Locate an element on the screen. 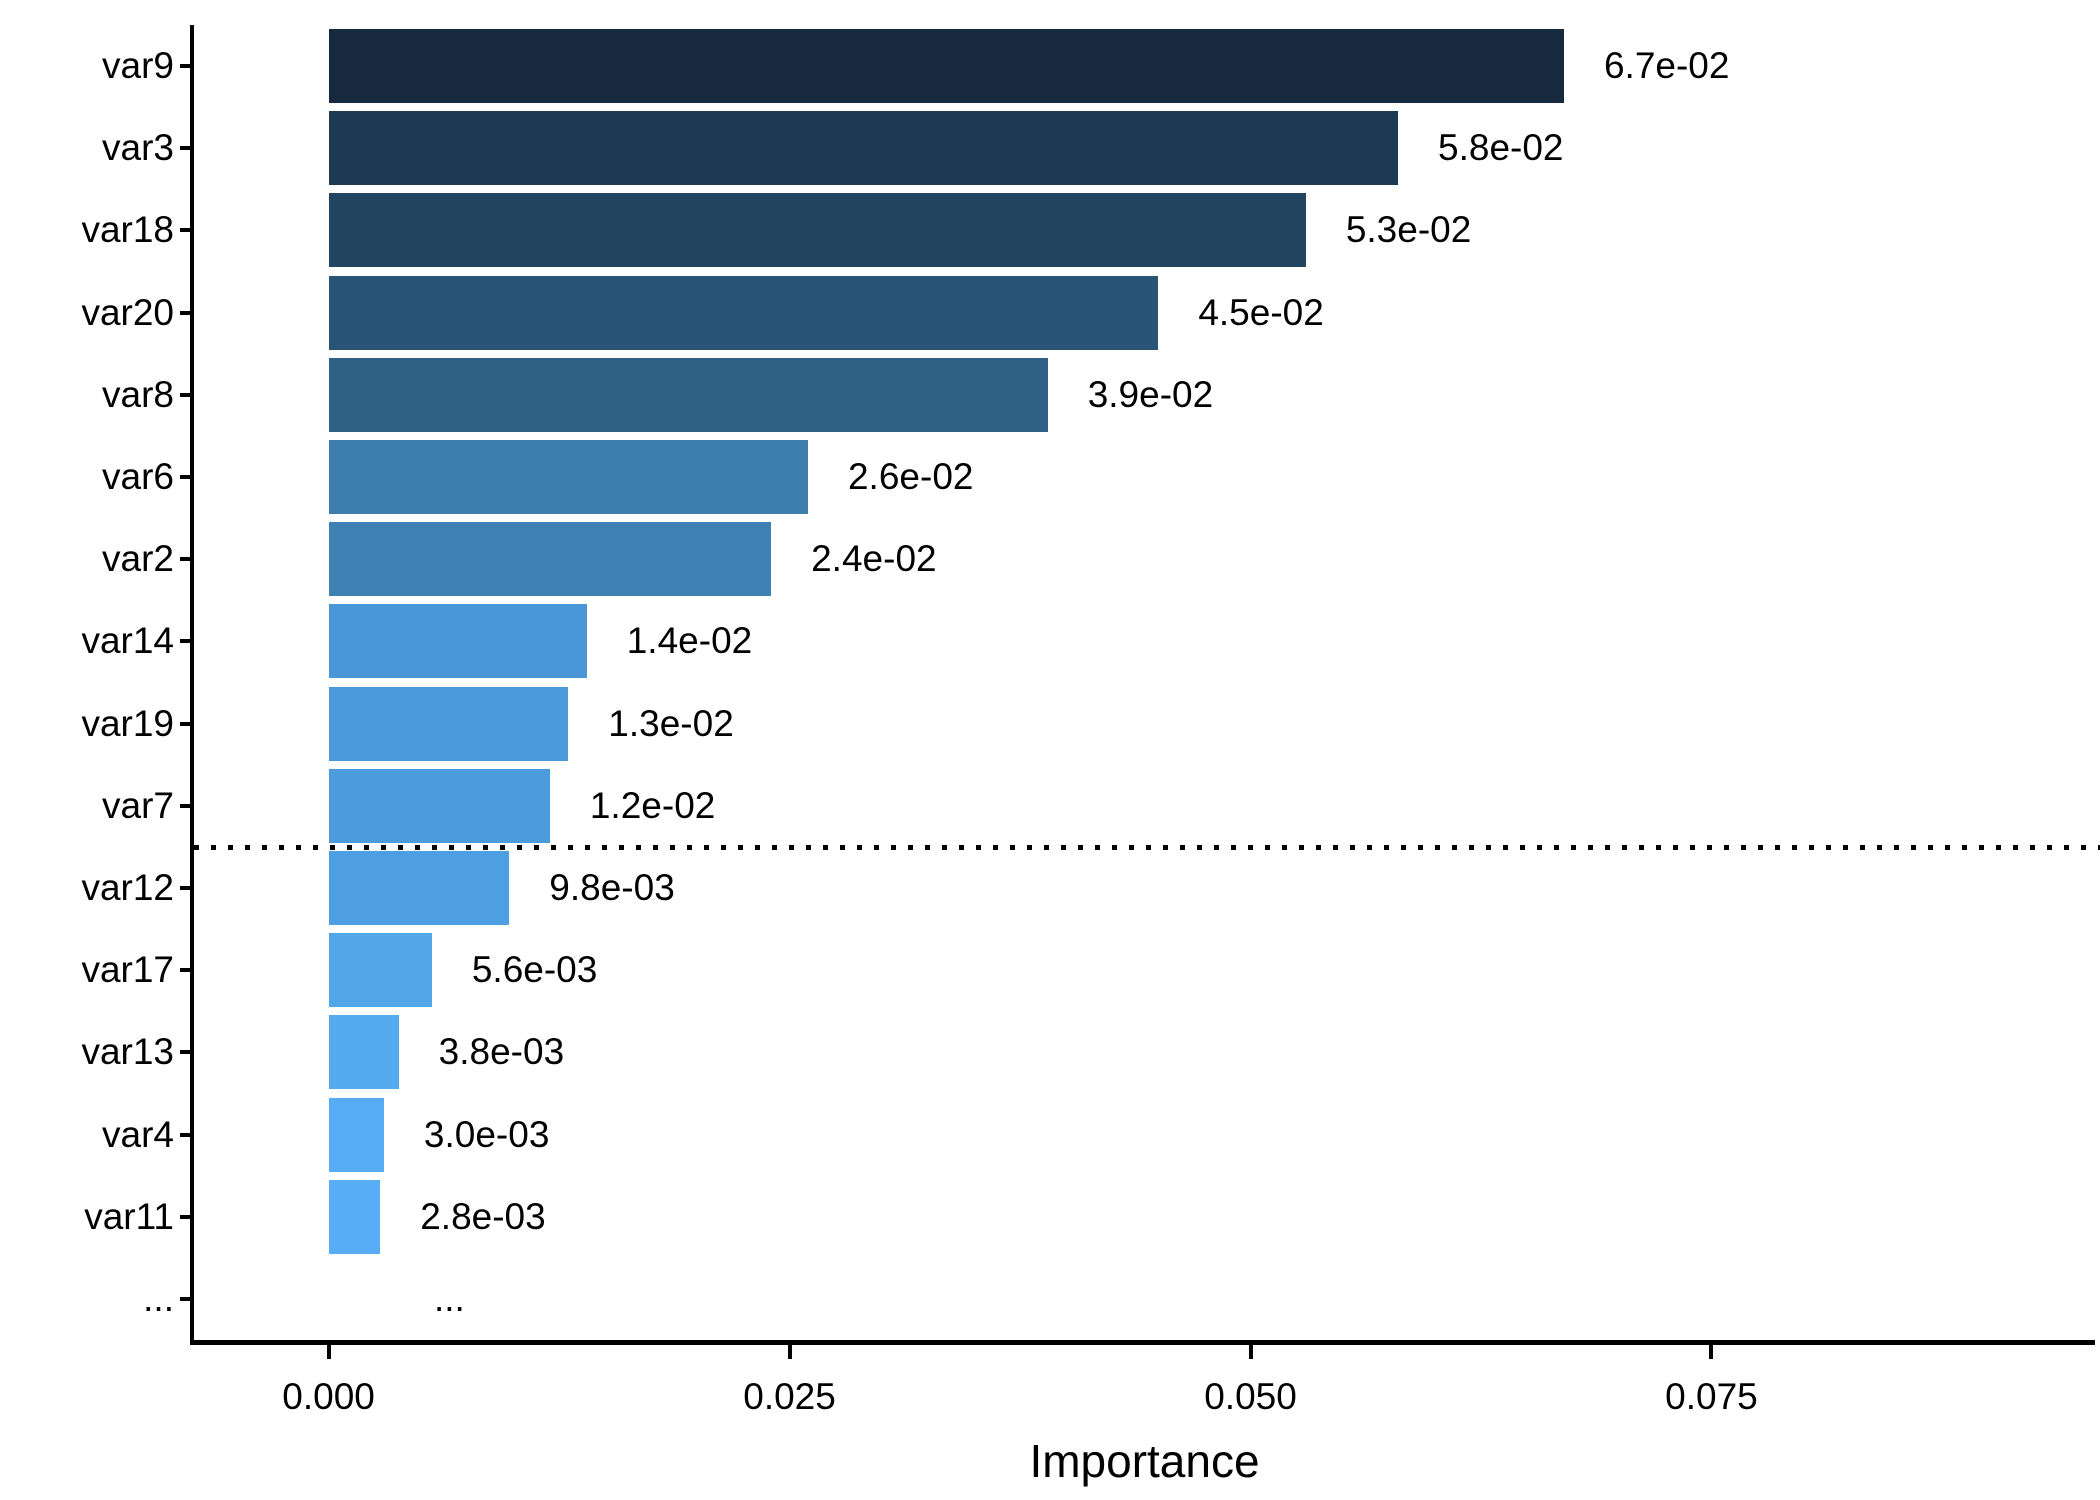 Image resolution: width=2100 pixels, height=1500 pixels. bar-value-label: 3.9e-02 is located at coordinates (1150, 394).